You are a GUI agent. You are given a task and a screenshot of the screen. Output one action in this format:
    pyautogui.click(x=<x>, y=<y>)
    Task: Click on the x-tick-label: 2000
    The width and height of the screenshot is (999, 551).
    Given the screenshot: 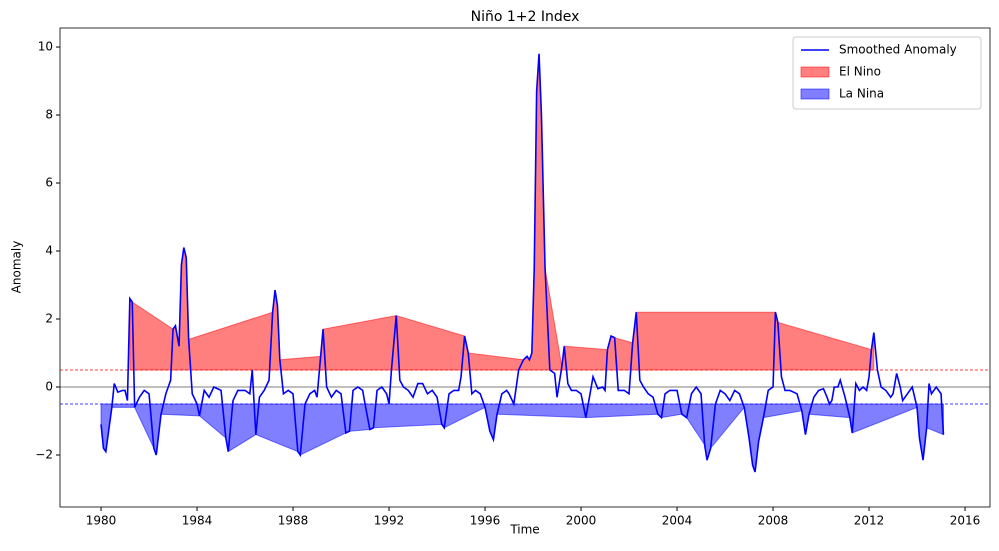 What is the action you would take?
    pyautogui.click(x=581, y=521)
    